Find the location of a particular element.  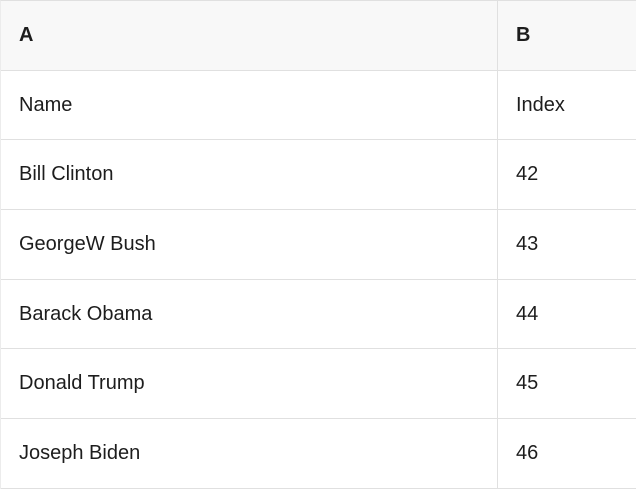

table-row: Bill Clinton 42 is located at coordinates (318, 175).